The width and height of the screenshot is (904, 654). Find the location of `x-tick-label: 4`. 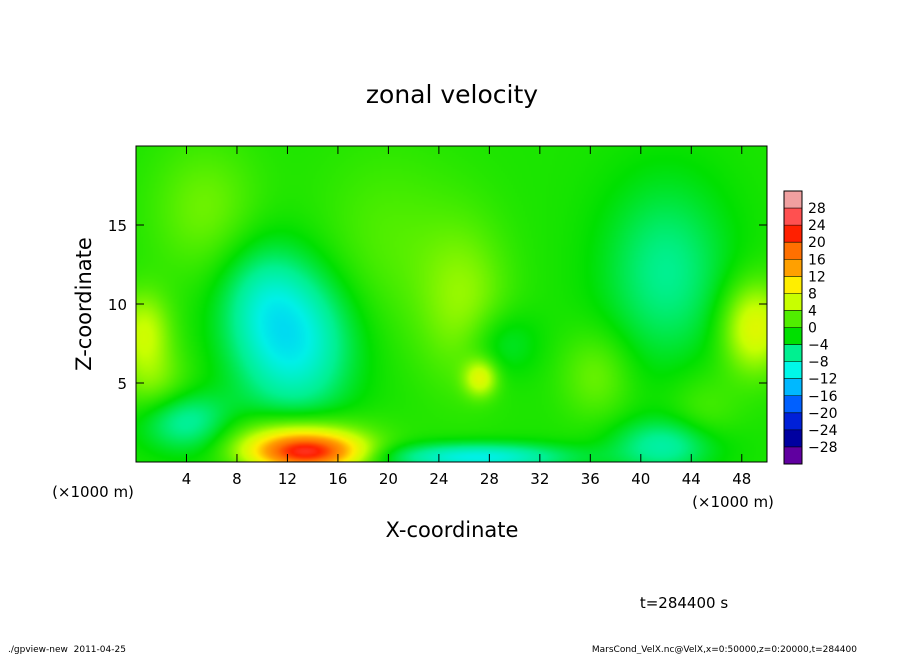

x-tick-label: 4 is located at coordinates (187, 479).